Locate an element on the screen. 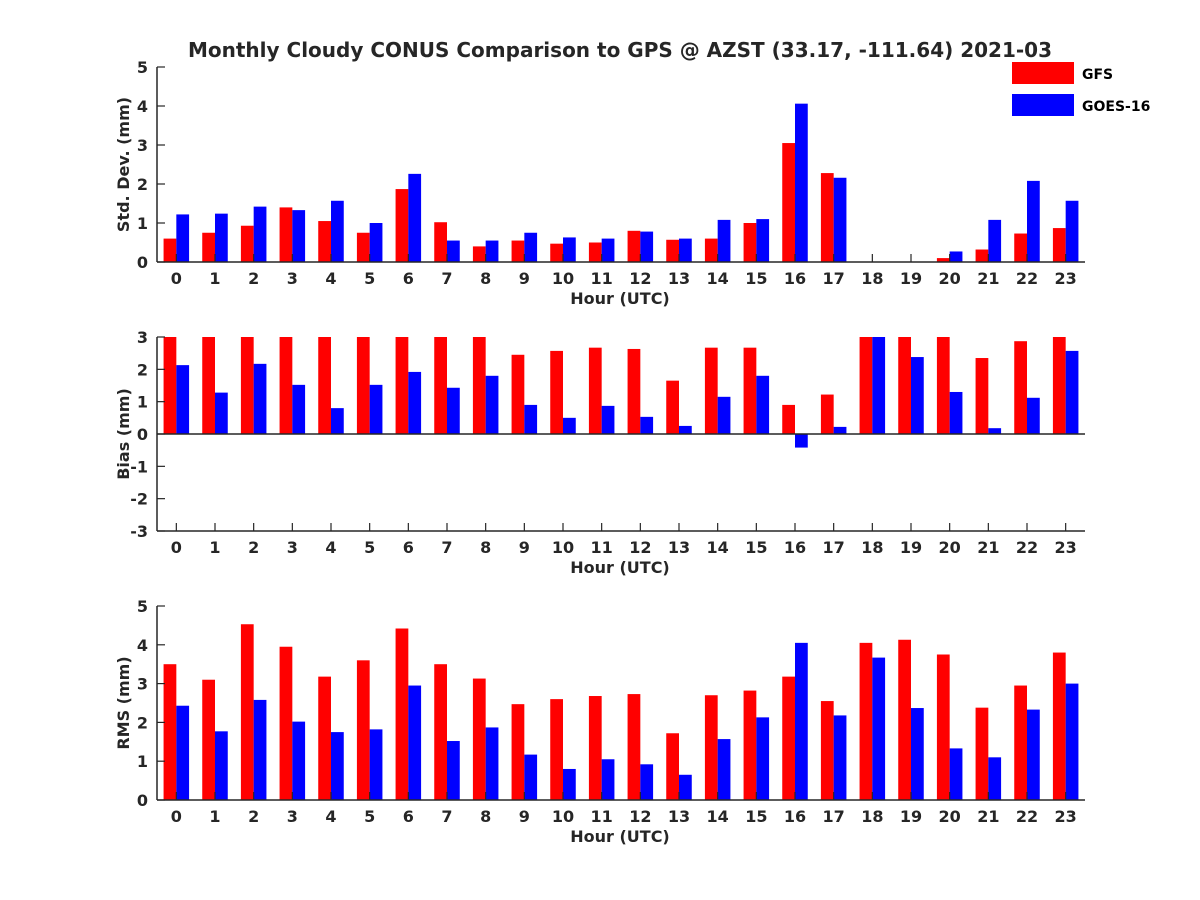 The image size is (1200, 900). std-dev-xtick-label: 18 is located at coordinates (872, 278).